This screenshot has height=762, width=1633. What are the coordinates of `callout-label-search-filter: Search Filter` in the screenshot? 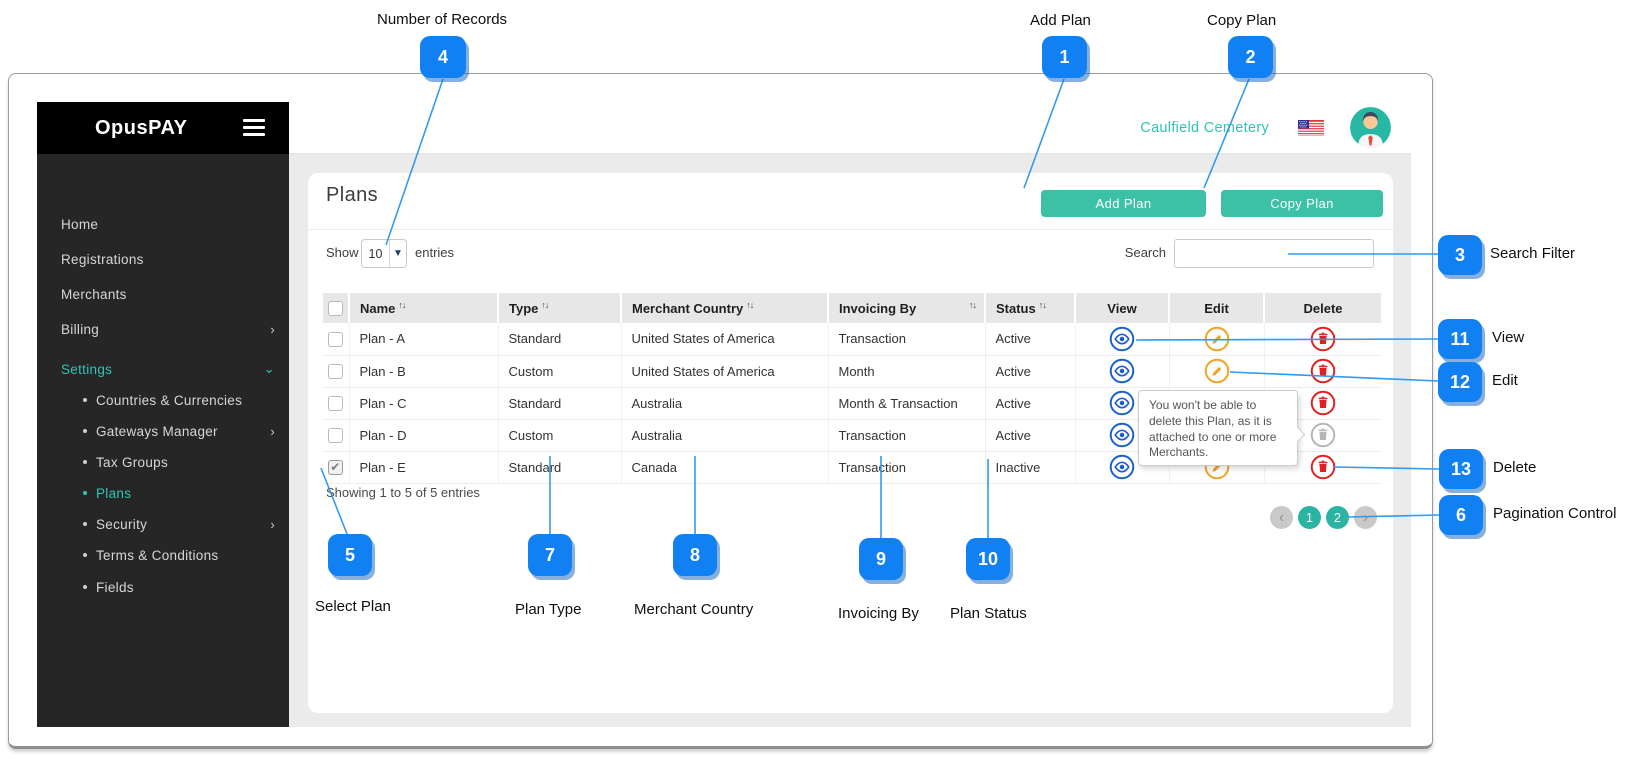 It's located at (1533, 253).